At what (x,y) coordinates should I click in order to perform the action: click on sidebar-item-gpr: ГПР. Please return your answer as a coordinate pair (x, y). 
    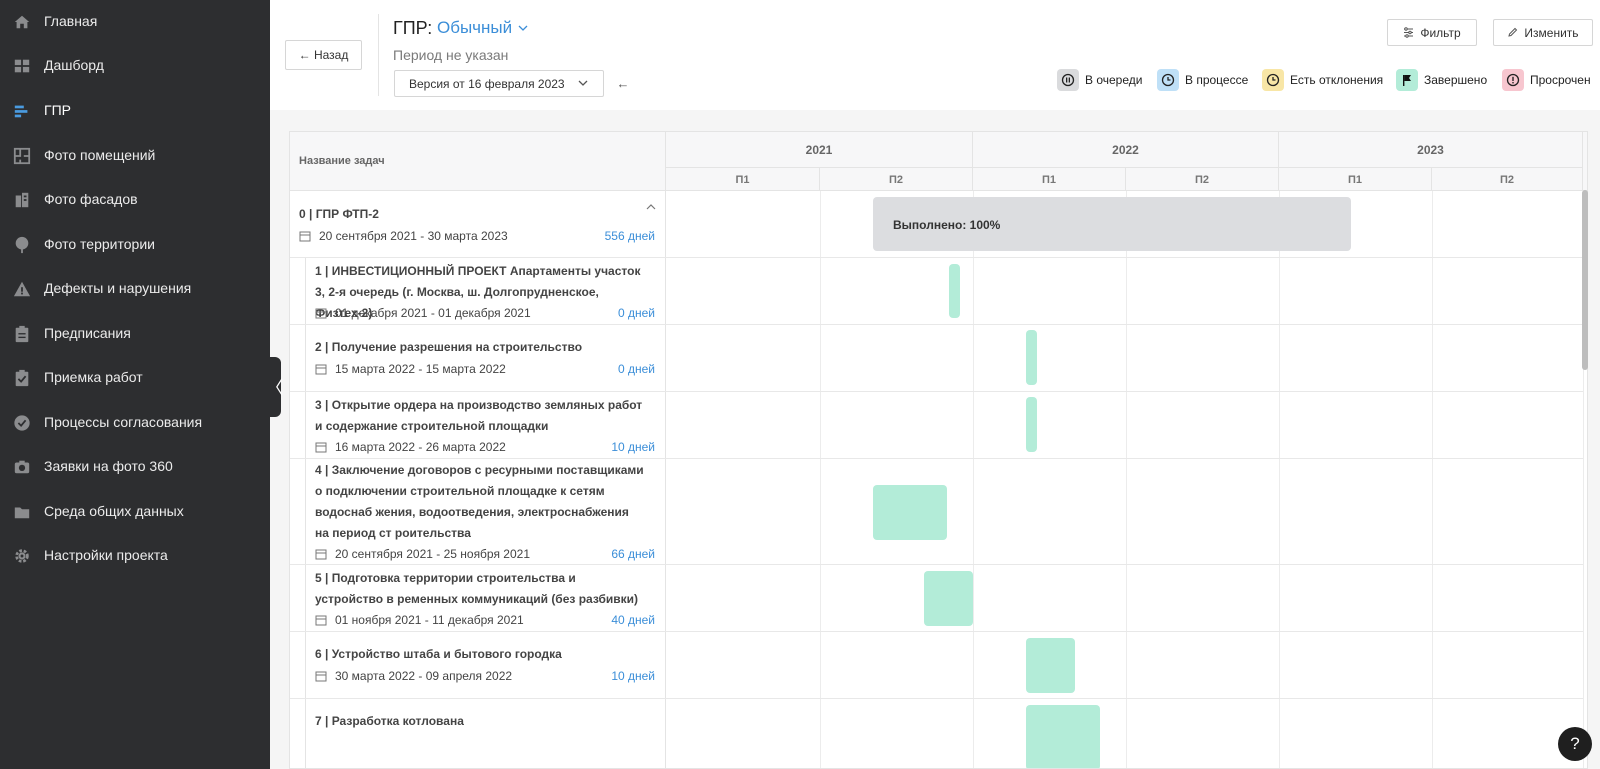
    Looking at the image, I should click on (135, 111).